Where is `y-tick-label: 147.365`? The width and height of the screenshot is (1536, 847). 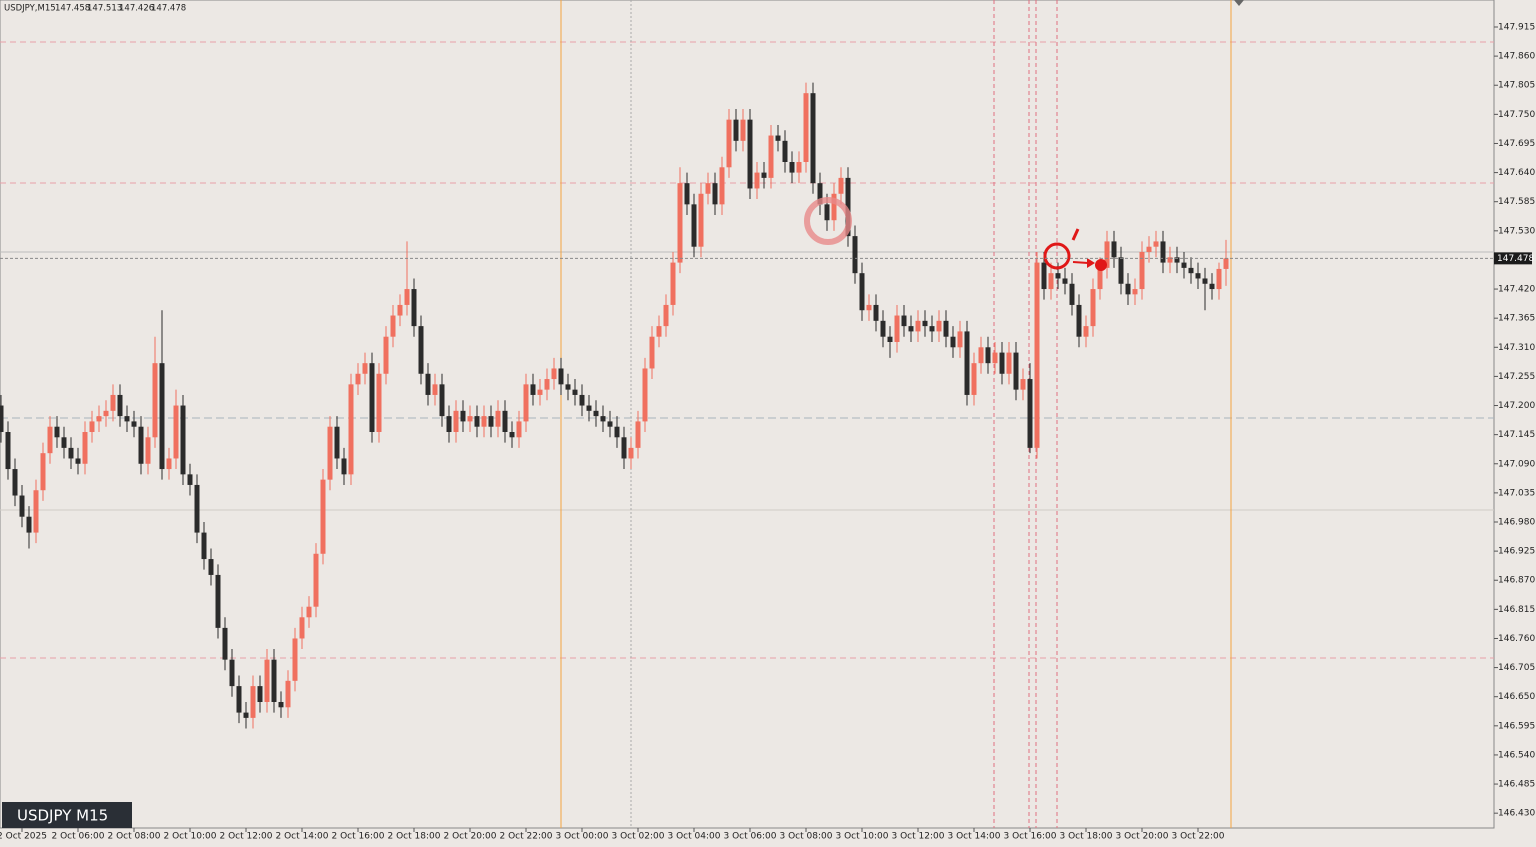 y-tick-label: 147.365 is located at coordinates (1516, 319).